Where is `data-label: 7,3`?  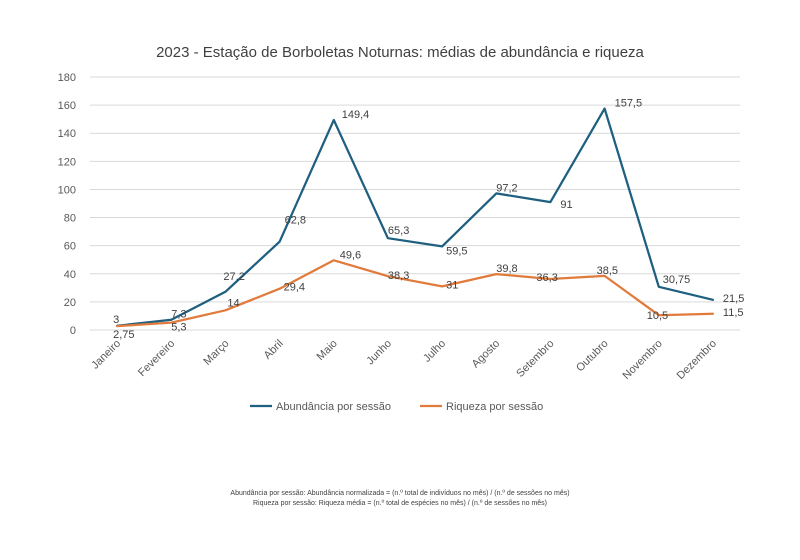
data-label: 7,3 is located at coordinates (178, 315).